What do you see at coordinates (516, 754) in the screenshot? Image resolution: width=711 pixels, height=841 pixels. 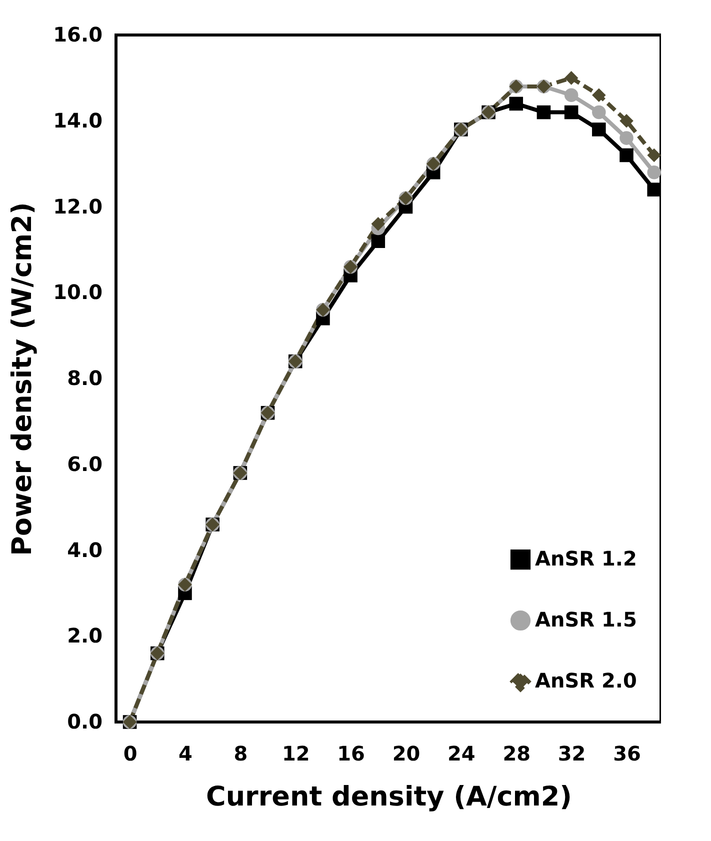 I see `x-tick-label: 28` at bounding box center [516, 754].